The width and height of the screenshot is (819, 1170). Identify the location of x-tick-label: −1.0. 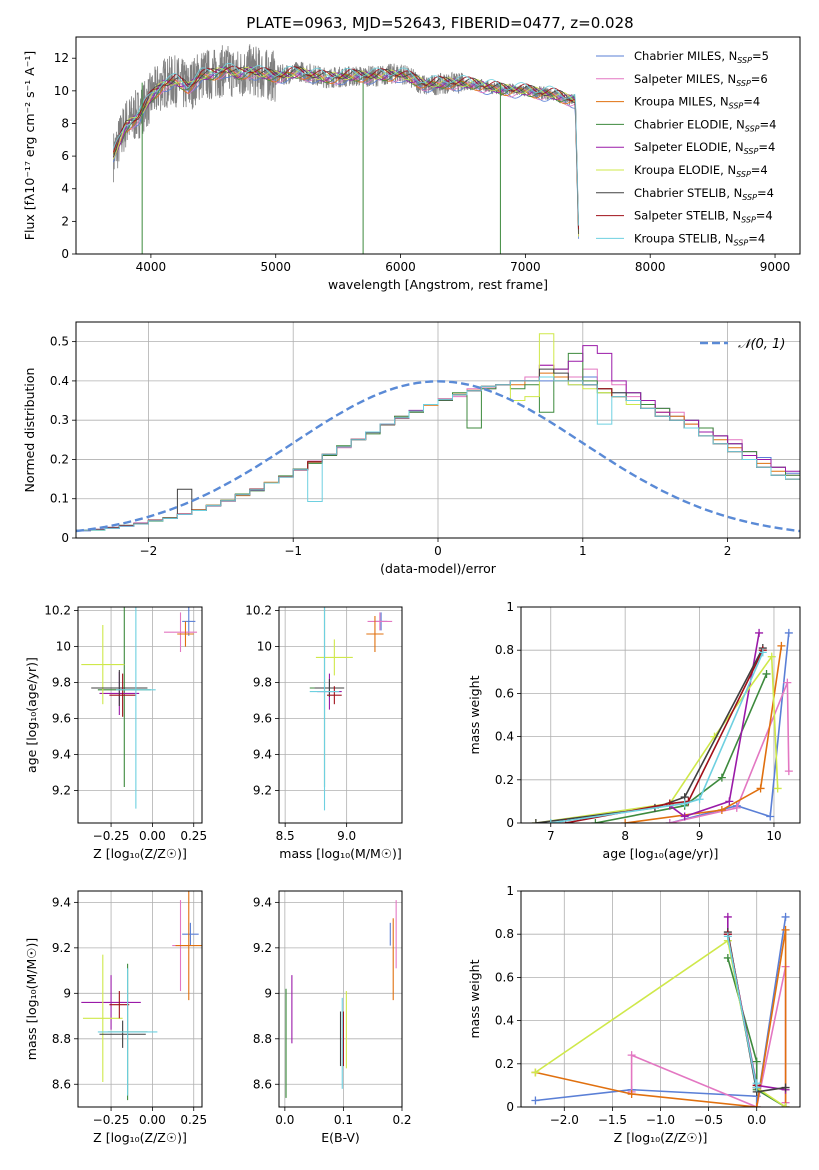
(660, 1120).